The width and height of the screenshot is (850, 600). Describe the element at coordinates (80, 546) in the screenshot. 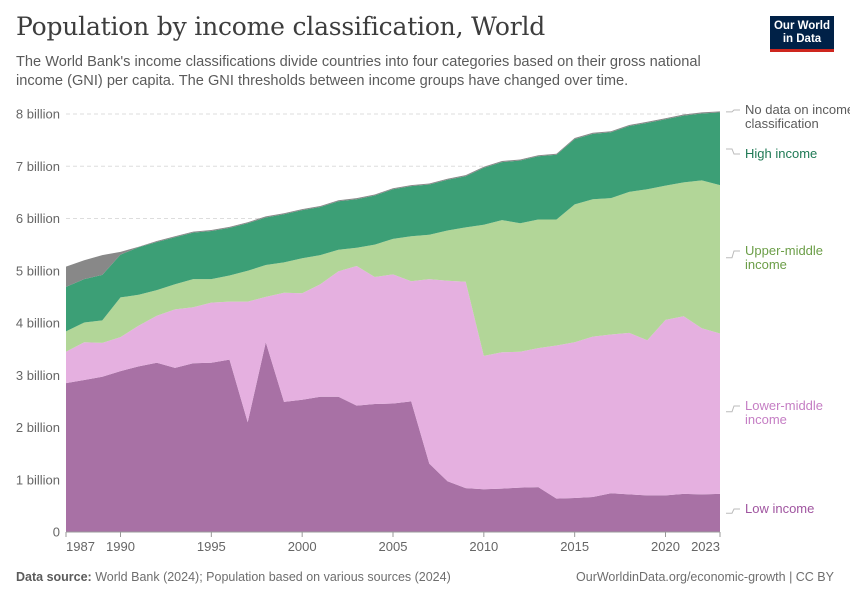

I see `x-tick-label: 1987` at that location.